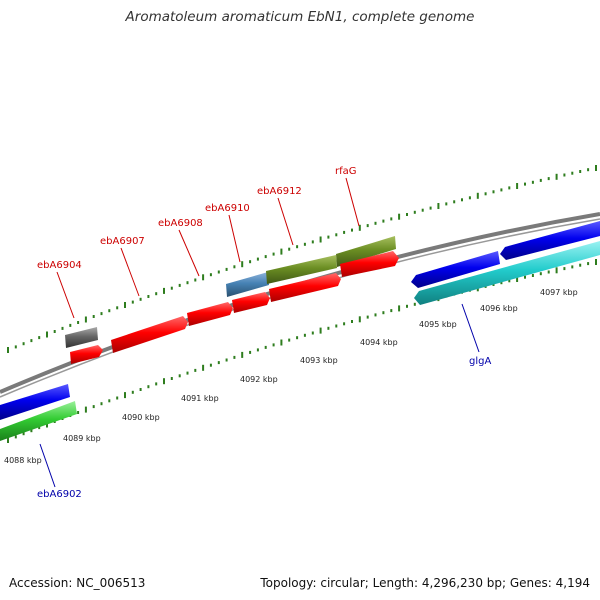 The height and width of the screenshot is (600, 600). I want to click on gene-cyan, so click(507, 273).